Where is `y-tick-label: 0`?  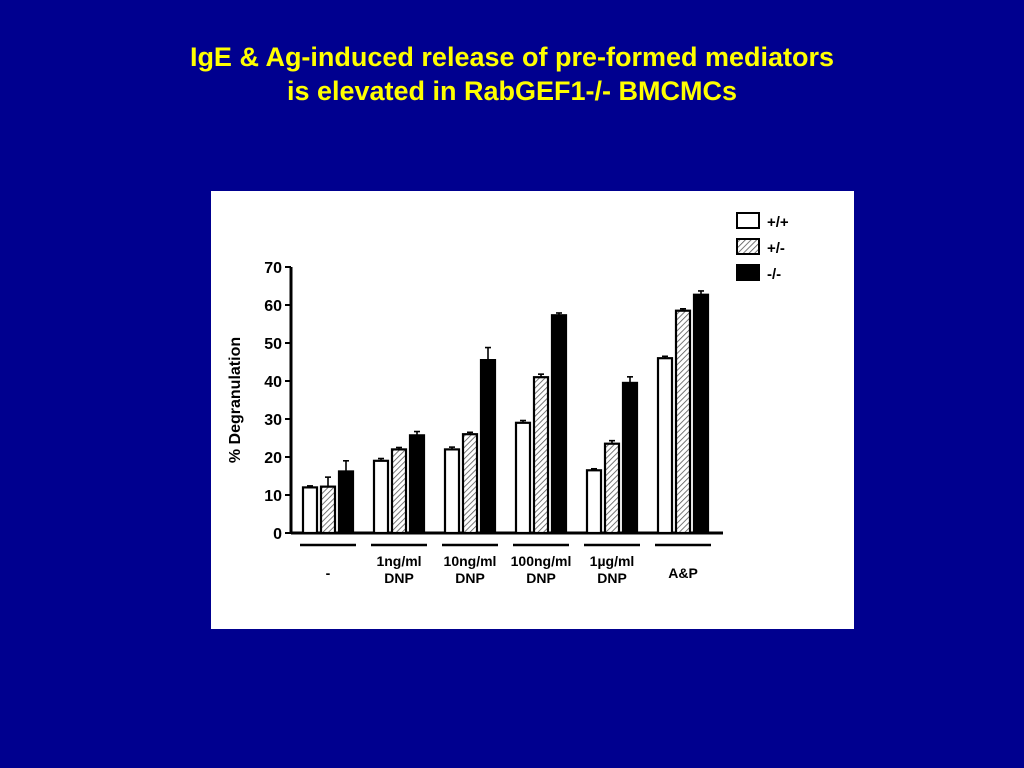
y-tick-label: 0 is located at coordinates (277, 534).